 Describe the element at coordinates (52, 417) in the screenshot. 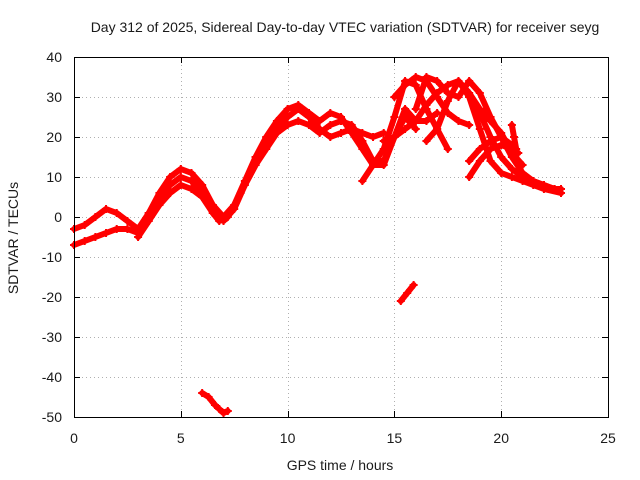

I see `y-tick-label: -50` at that location.